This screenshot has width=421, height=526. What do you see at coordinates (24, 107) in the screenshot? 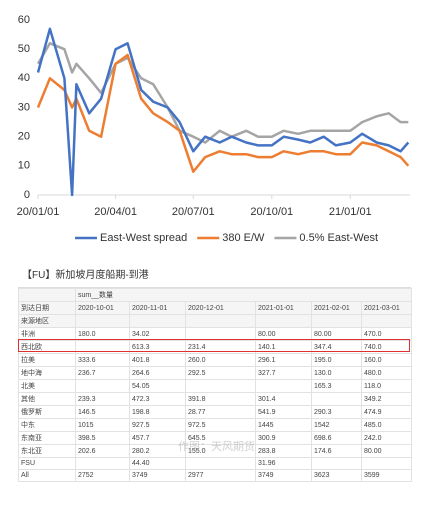
I see `y-tick-label: 30` at bounding box center [24, 107].